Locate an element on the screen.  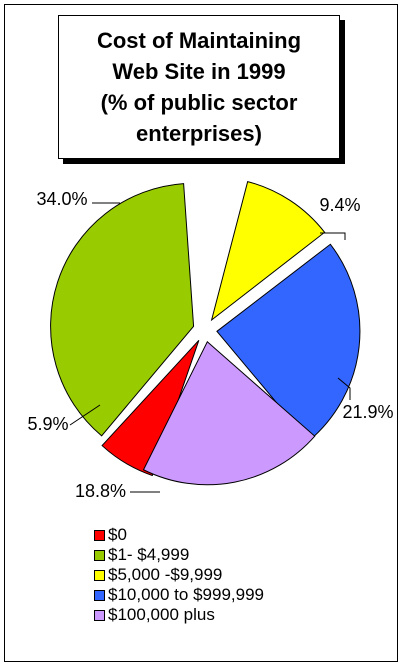
legend-label: $100,000 plus is located at coordinates (161, 614).